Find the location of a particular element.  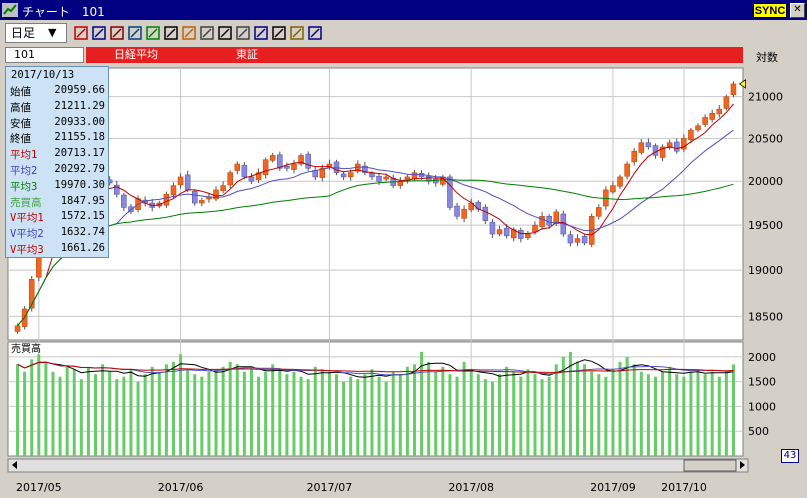

marker-button is located at coordinates (189, 33).